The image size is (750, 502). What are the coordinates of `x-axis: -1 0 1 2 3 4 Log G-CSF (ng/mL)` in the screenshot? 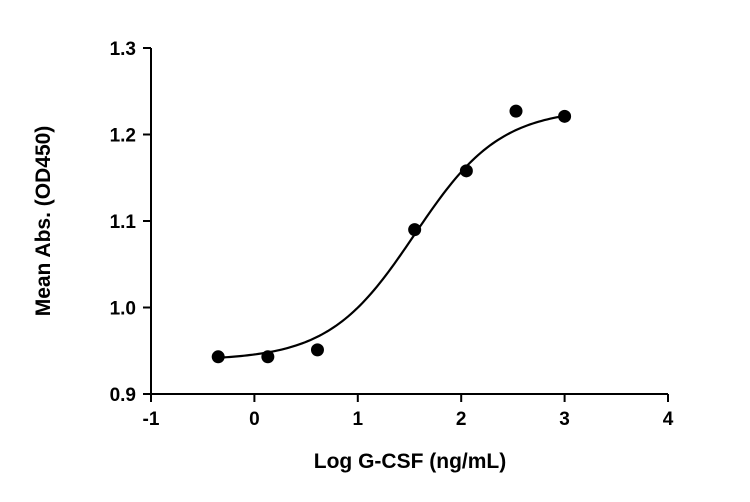 It's located at (408, 433).